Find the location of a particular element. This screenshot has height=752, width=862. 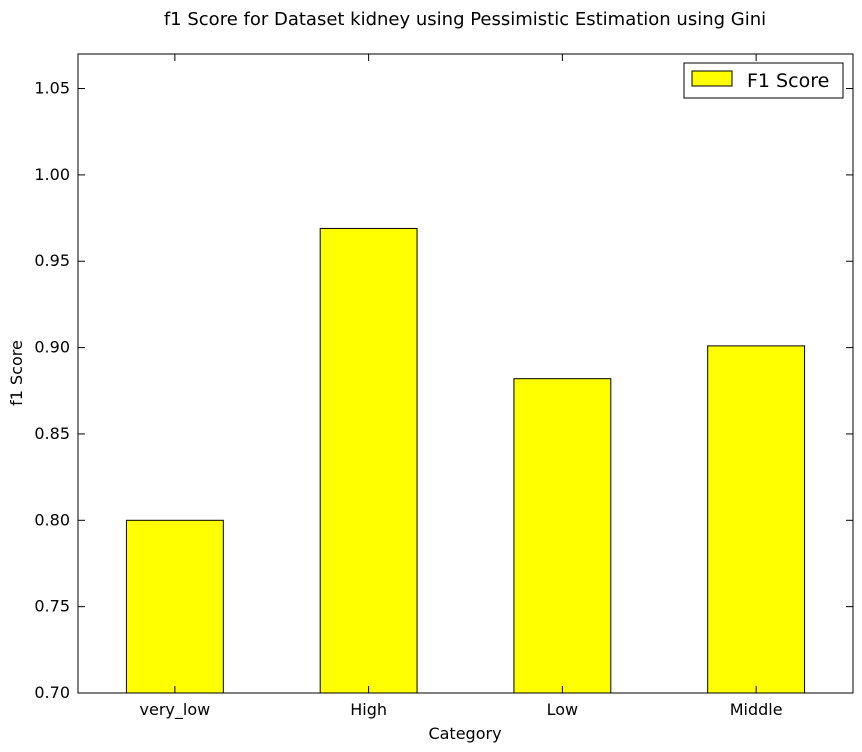

x-tick-label: very_low is located at coordinates (175, 710).